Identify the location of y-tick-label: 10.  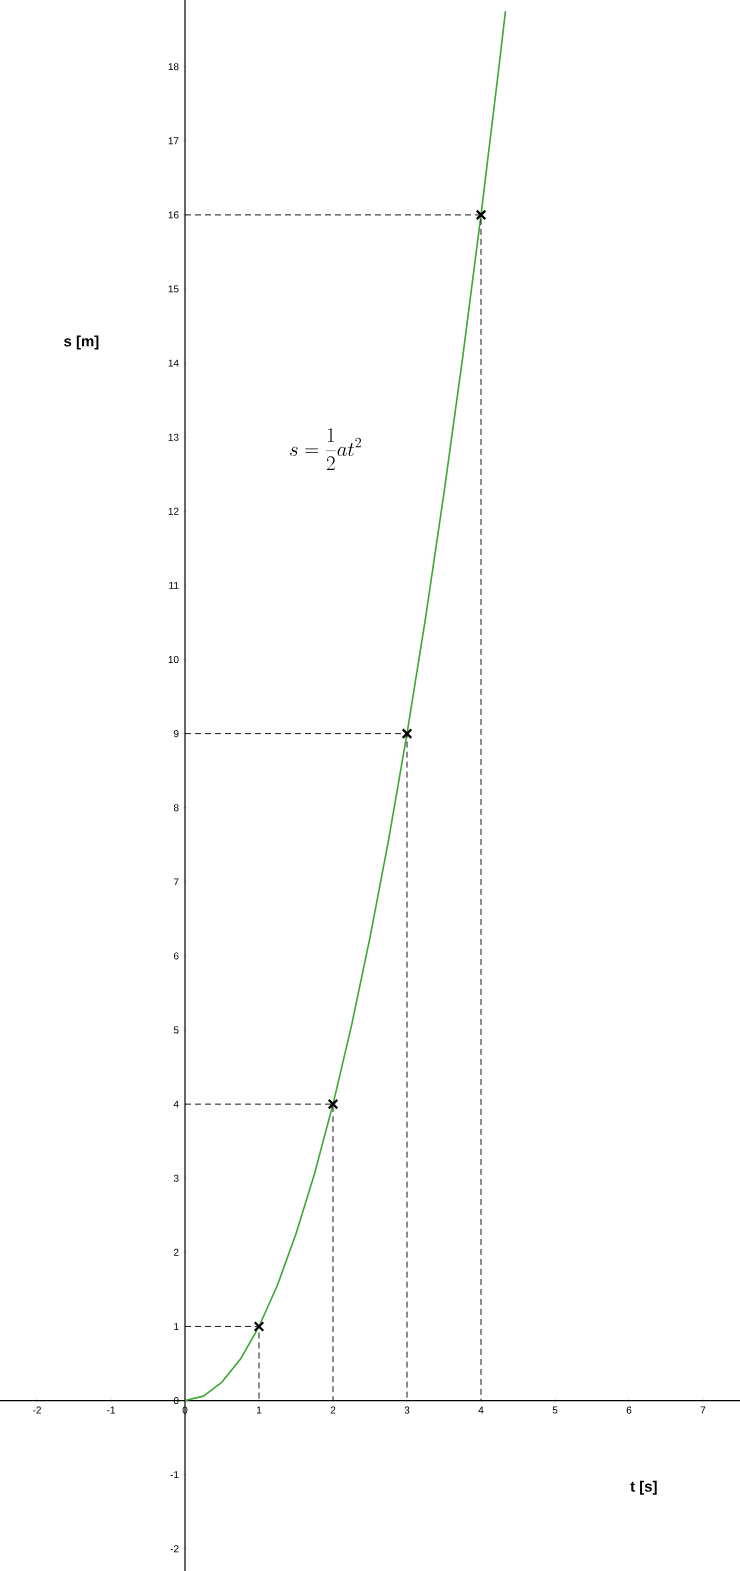
(173, 659).